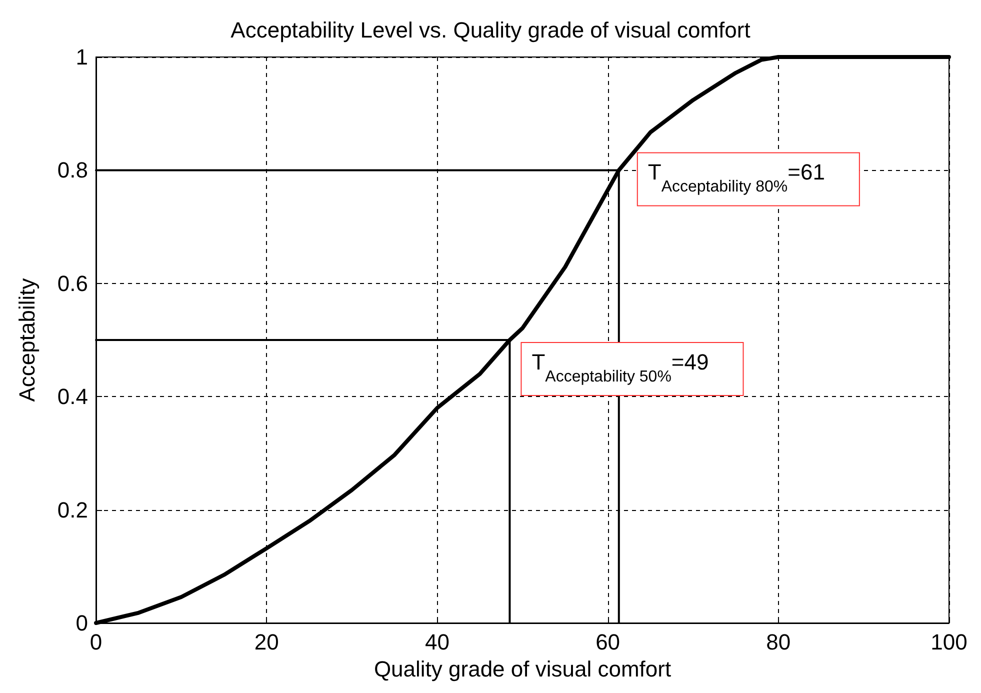  Describe the element at coordinates (72, 283) in the screenshot. I see `y-tick-label: 0.6` at that location.